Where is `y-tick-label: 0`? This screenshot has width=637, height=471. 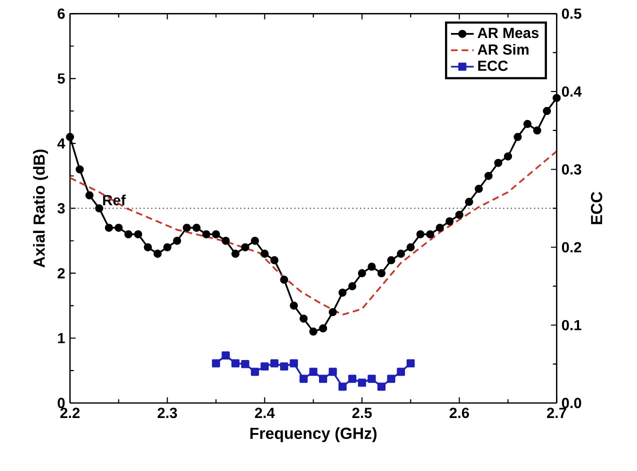
y-tick-label: 0 is located at coordinates (61, 403).